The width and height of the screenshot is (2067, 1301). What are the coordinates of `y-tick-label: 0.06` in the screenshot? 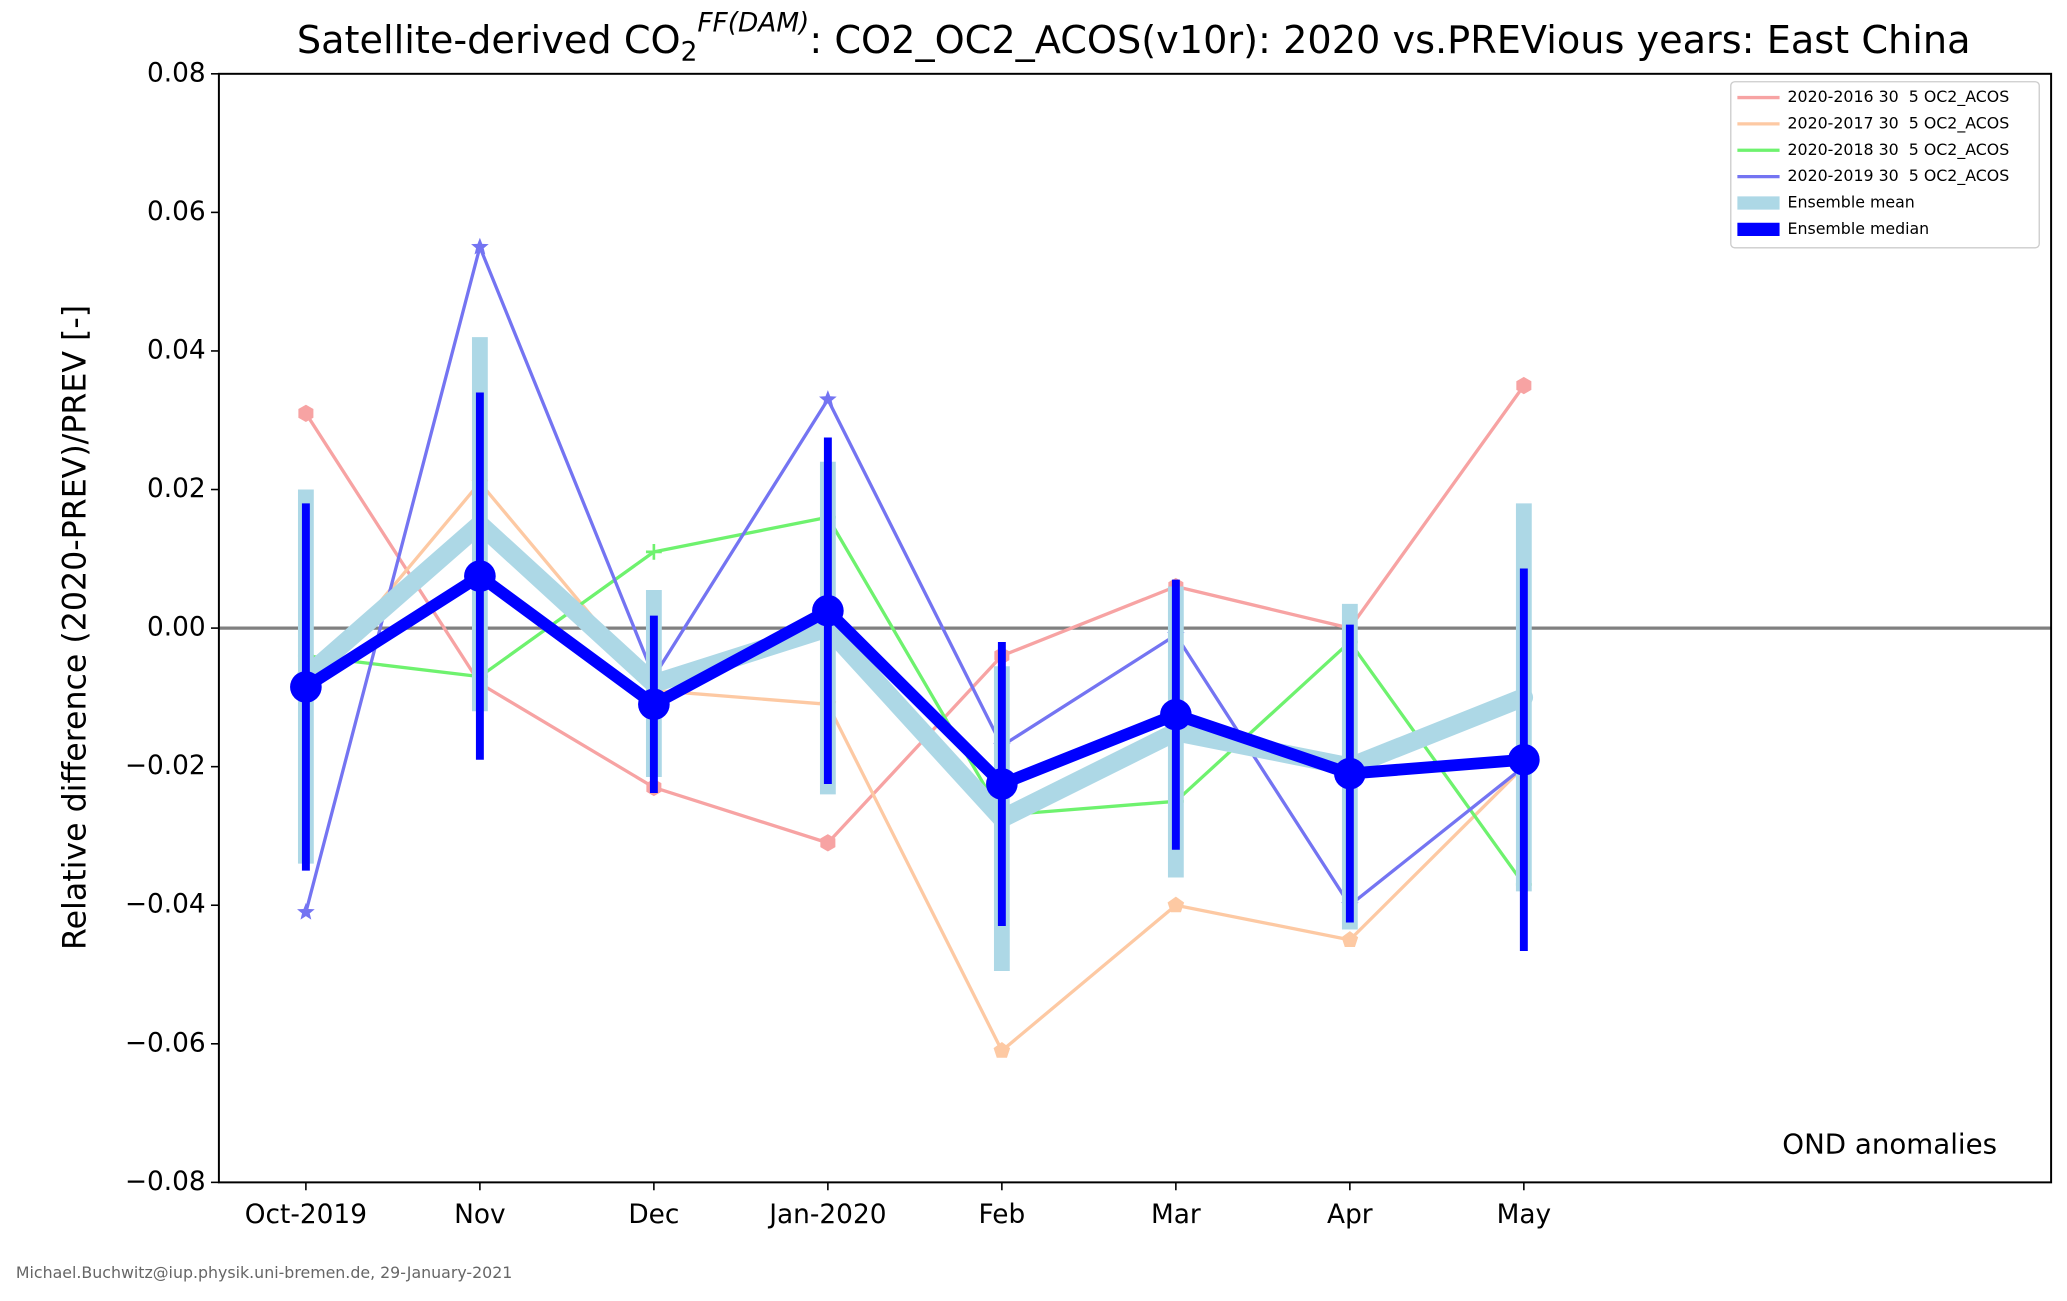 It's located at (176, 212).